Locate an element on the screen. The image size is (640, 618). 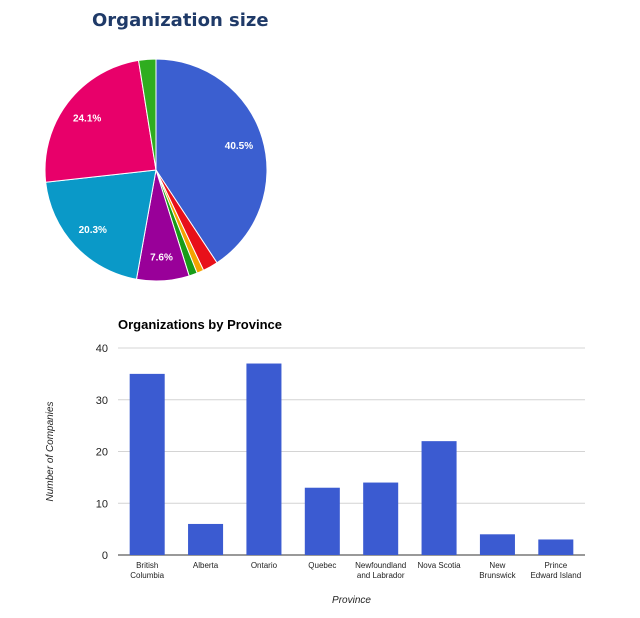
x-tick-label: and Labrador is located at coordinates (381, 575).